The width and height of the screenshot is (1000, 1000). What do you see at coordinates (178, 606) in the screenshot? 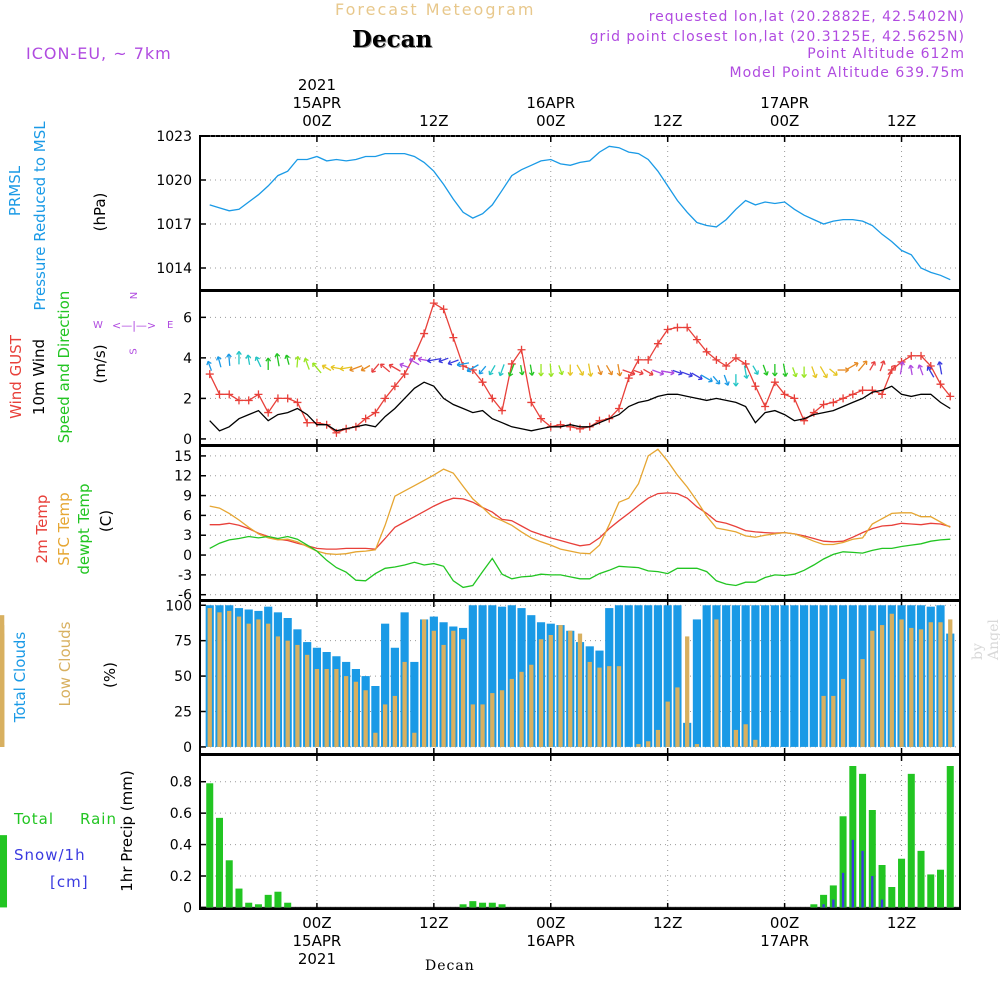
I see `ytick-label: 100` at bounding box center [178, 606].